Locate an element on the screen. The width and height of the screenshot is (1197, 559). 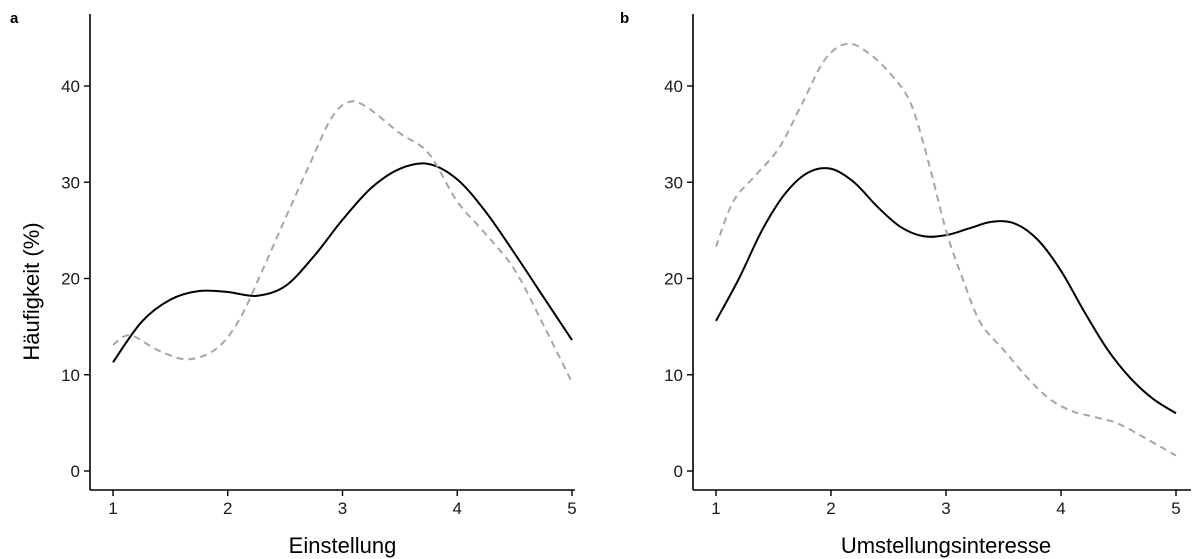
panel-label: b is located at coordinates (624, 18).